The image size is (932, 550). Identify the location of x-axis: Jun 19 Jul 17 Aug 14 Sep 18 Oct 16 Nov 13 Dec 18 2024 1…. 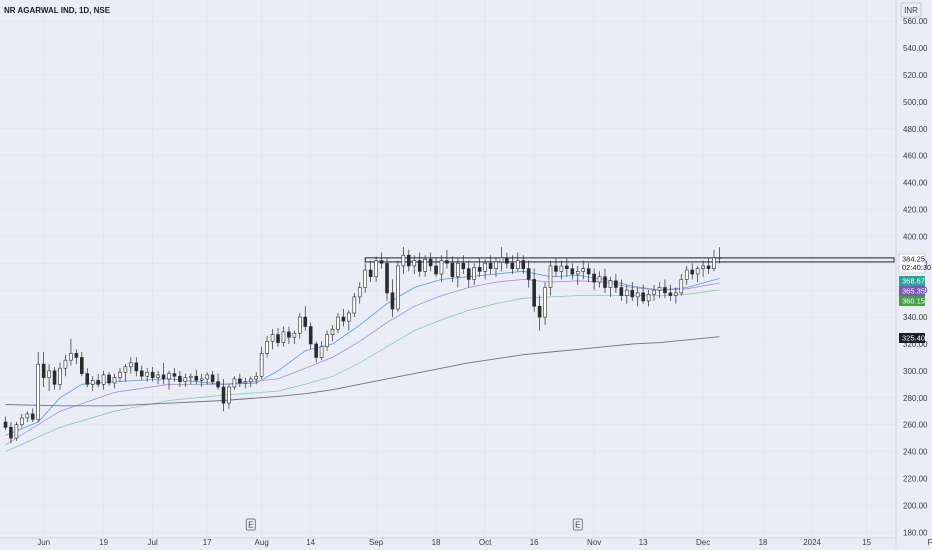
(466, 542).